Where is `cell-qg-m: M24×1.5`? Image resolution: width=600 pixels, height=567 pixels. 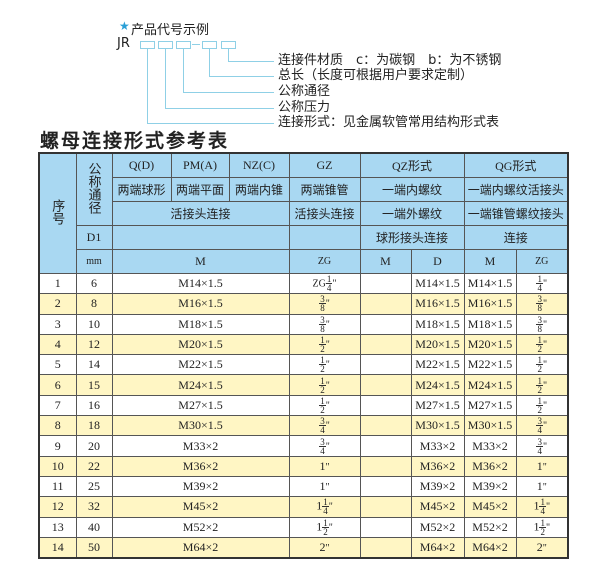
cell-qg-m: M24×1.5 is located at coordinates (490, 385).